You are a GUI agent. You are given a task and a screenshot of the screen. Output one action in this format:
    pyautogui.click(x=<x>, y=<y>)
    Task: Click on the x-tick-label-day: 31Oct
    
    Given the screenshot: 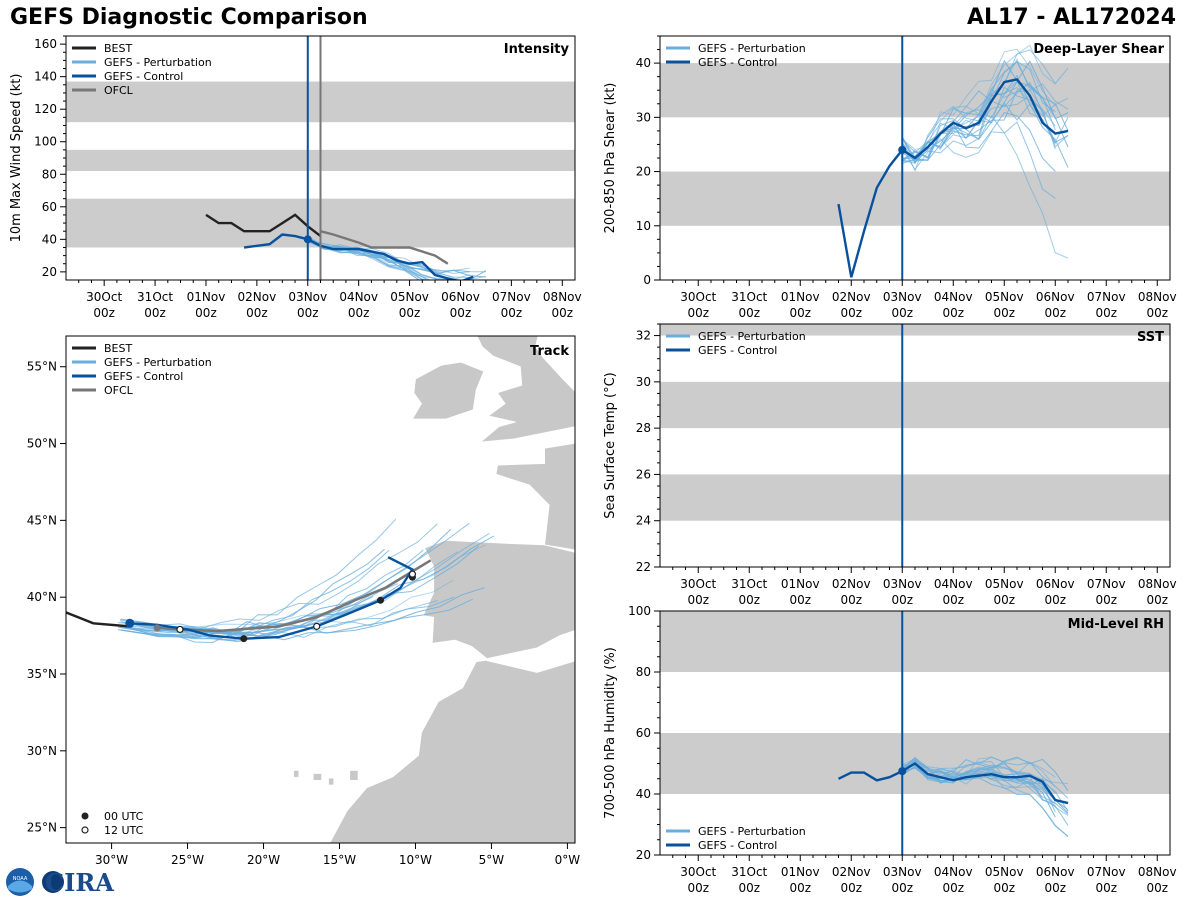 What is the action you would take?
    pyautogui.click(x=749, y=872)
    